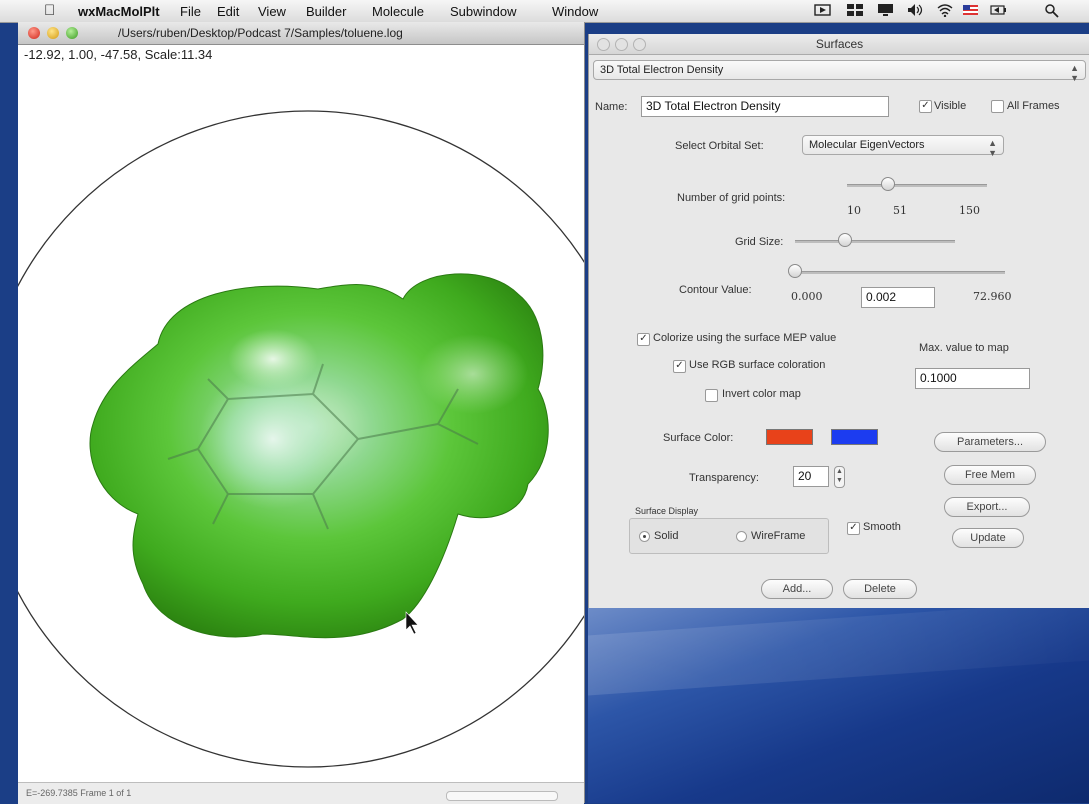  What do you see at coordinates (886, 10) in the screenshot?
I see `display-icon` at bounding box center [886, 10].